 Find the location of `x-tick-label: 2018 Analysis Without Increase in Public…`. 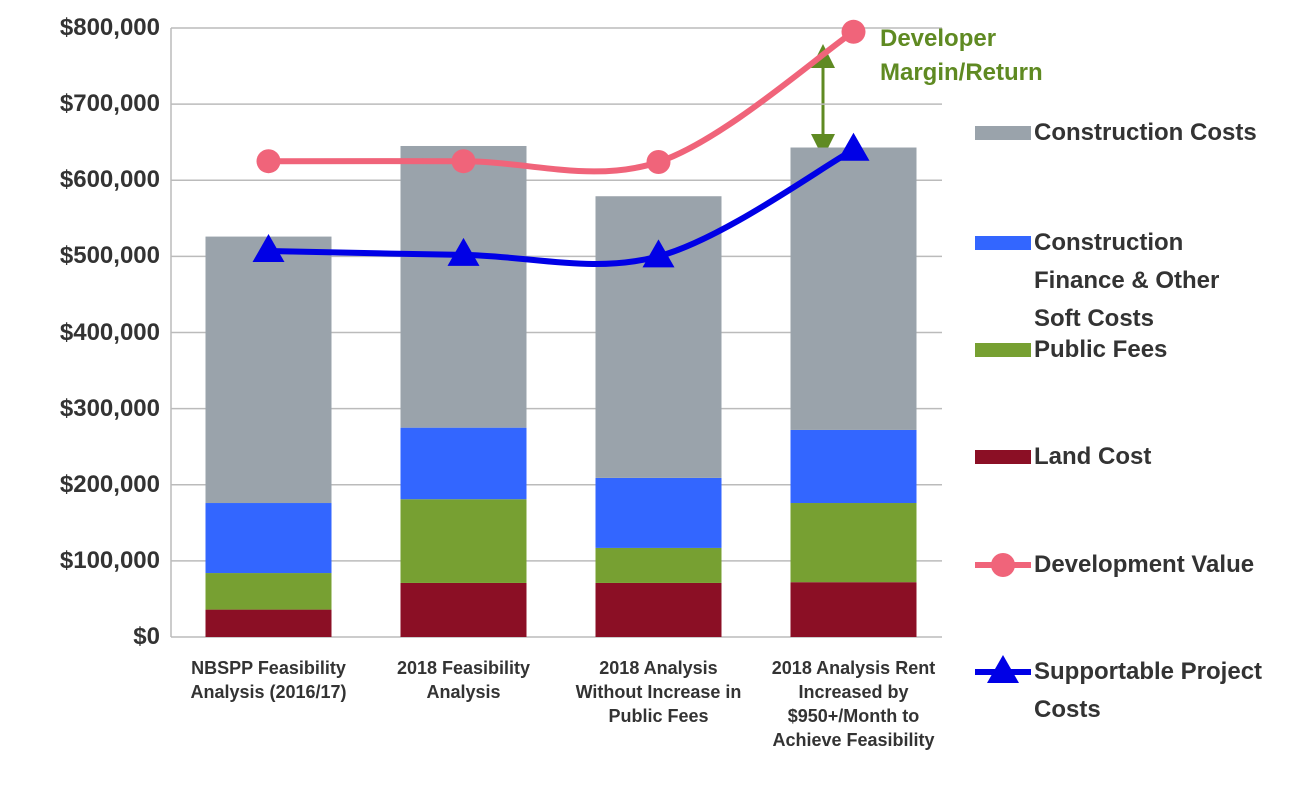

x-tick-label: 2018 Analysis Without Increase in Public… is located at coordinates (658, 692).